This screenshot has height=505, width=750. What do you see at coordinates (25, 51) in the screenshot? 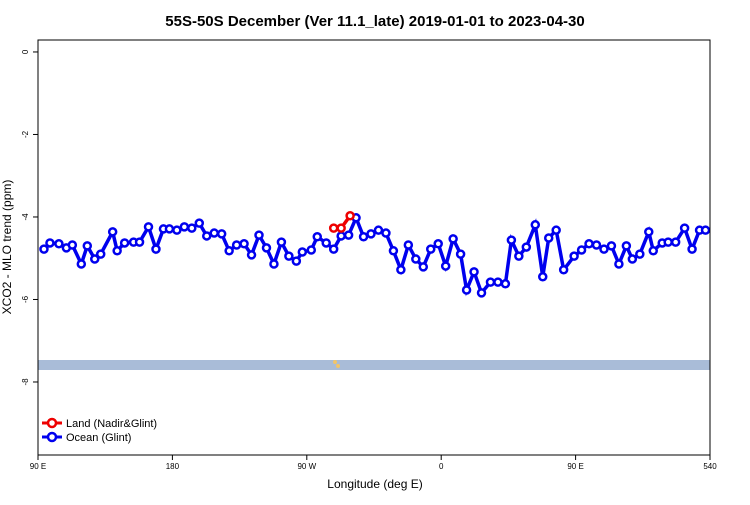
I see `y-tick-label: 0` at bounding box center [25, 51].